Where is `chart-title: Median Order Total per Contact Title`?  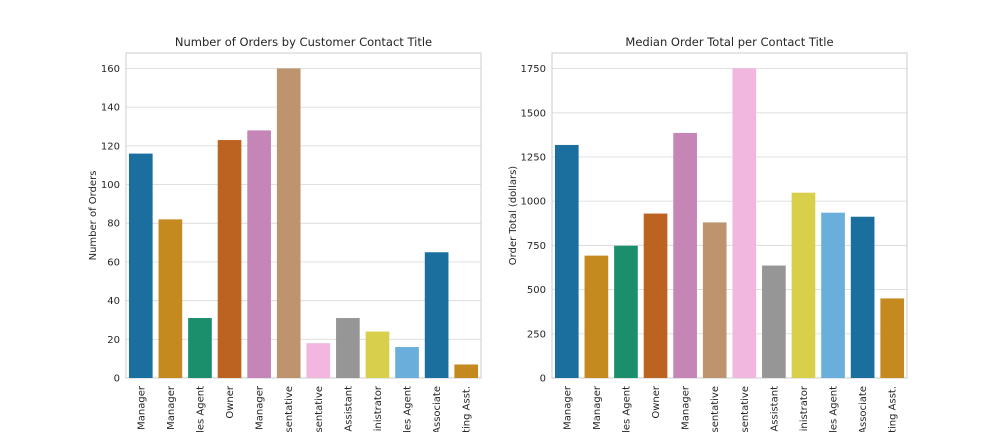
chart-title: Median Order Total per Contact Title is located at coordinates (729, 42).